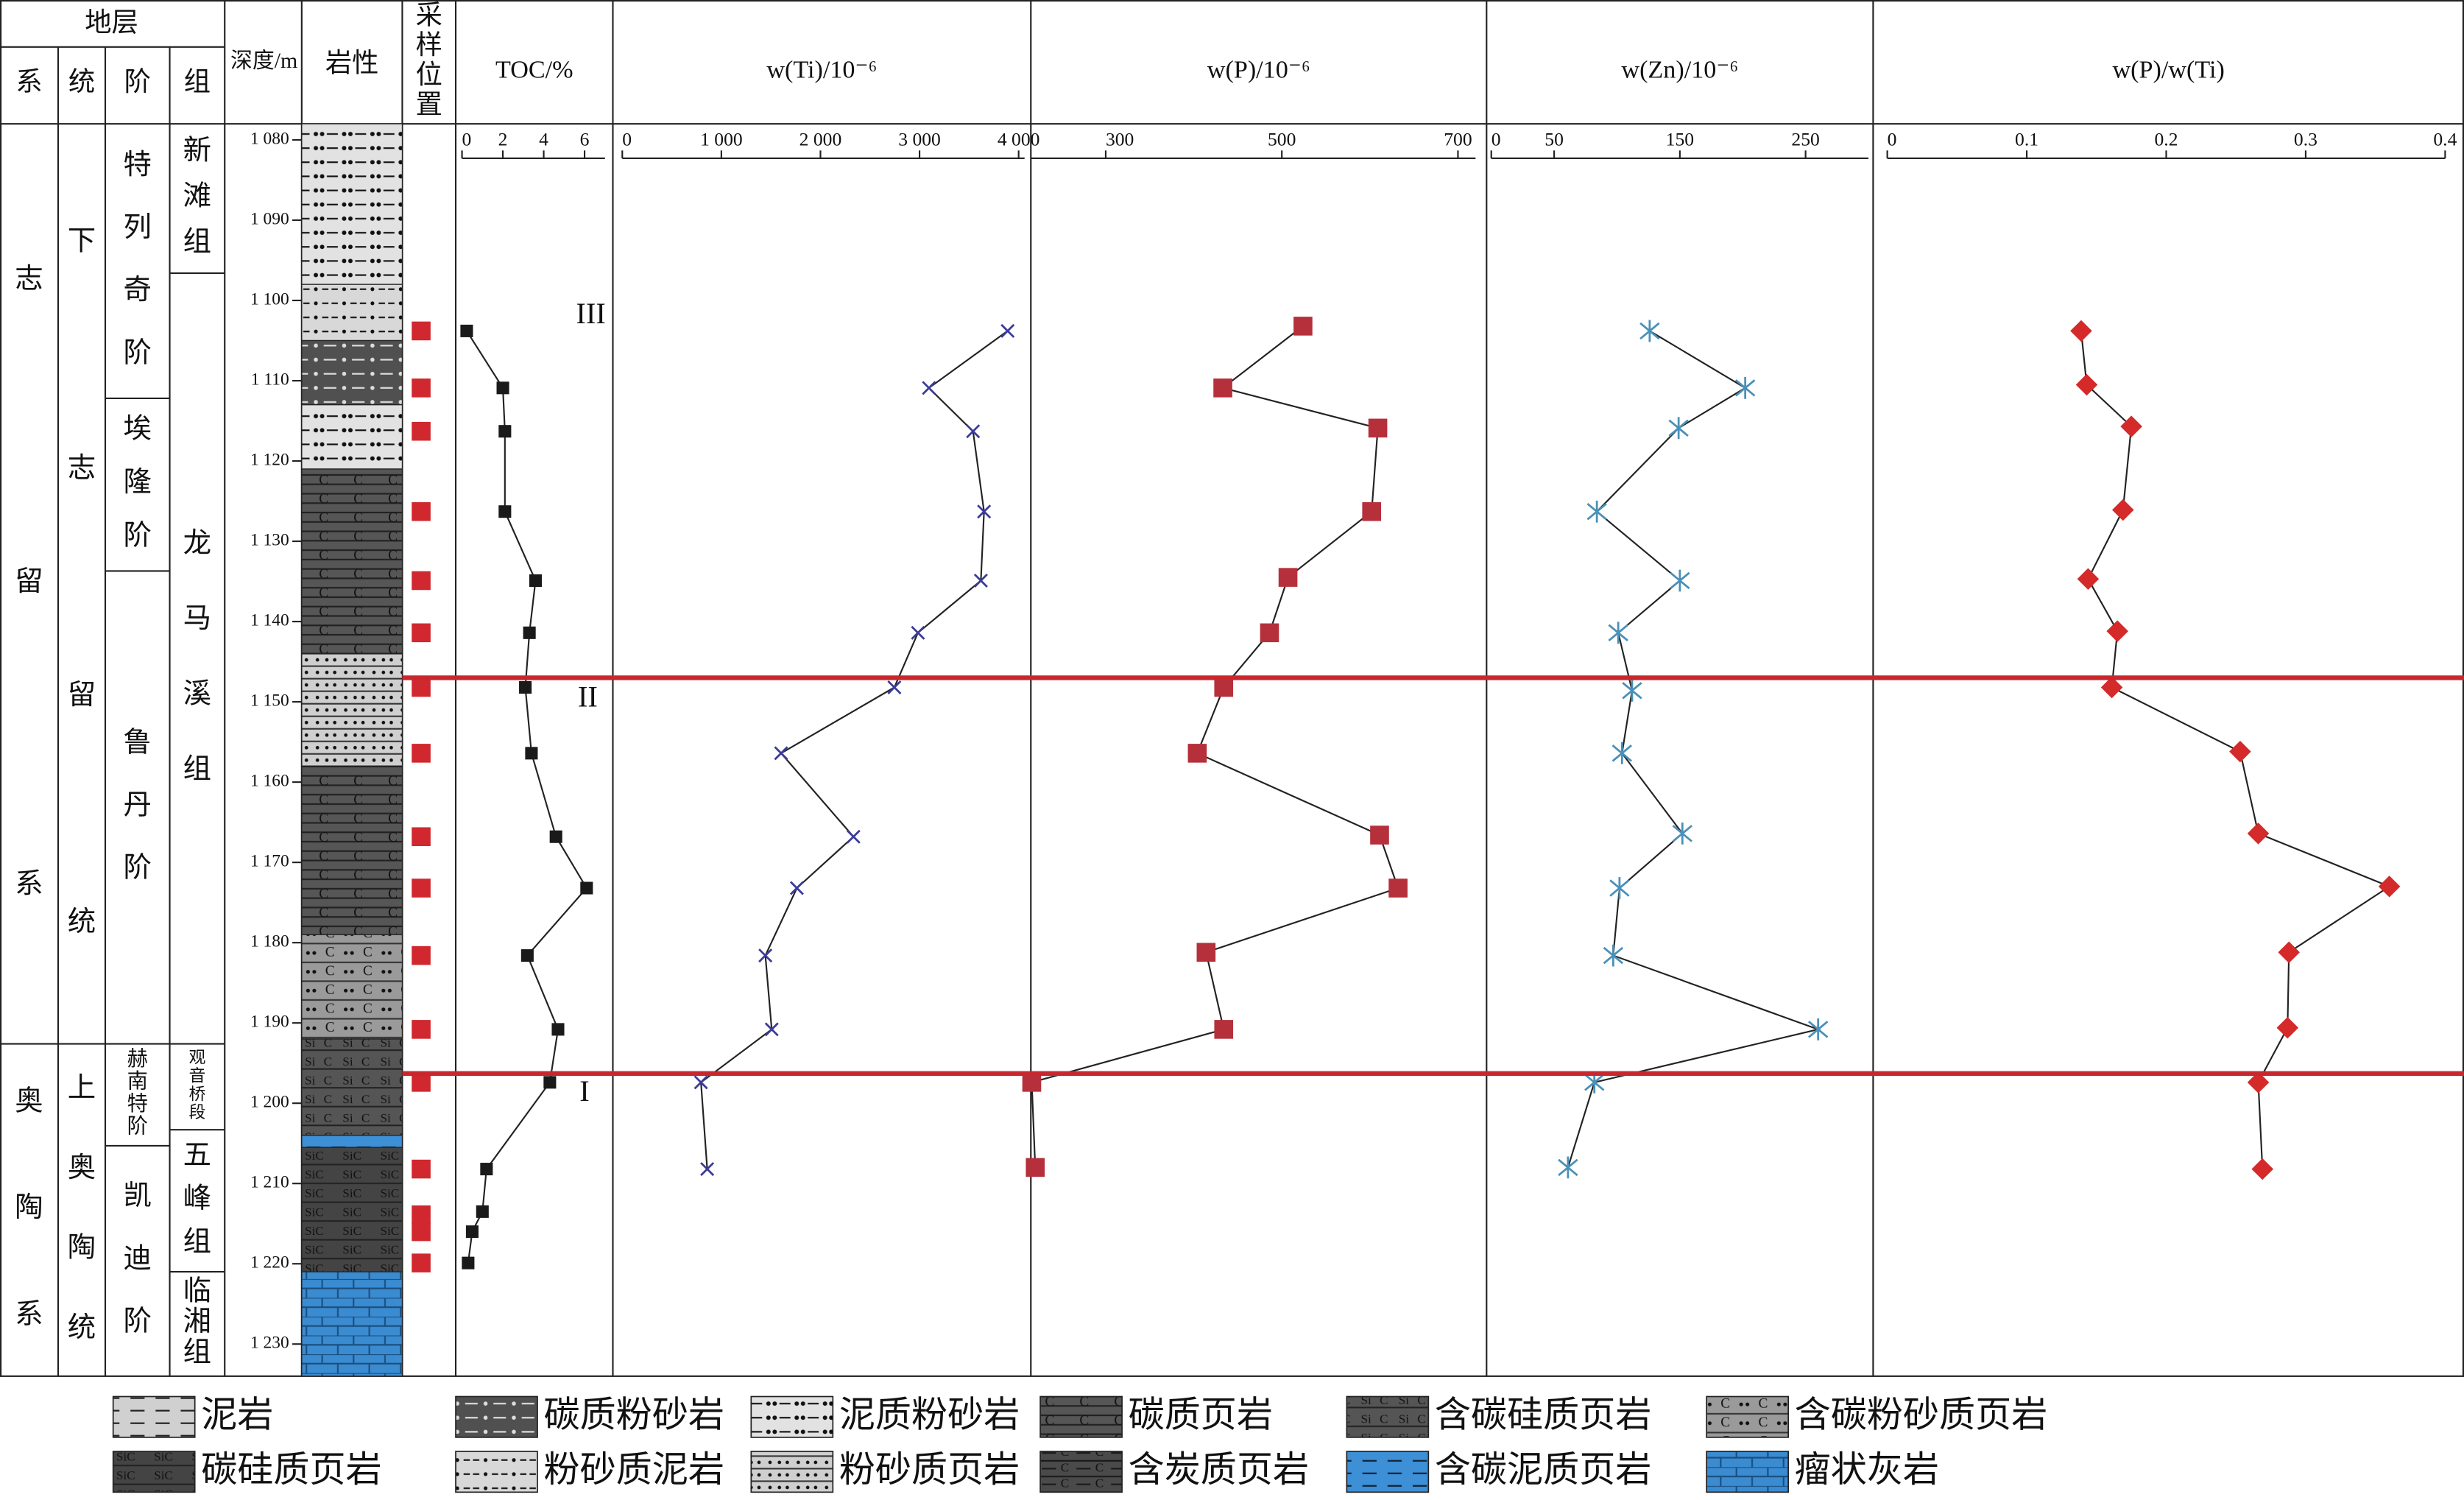  I want to click on strata-column-header: 阶, so click(137, 82).